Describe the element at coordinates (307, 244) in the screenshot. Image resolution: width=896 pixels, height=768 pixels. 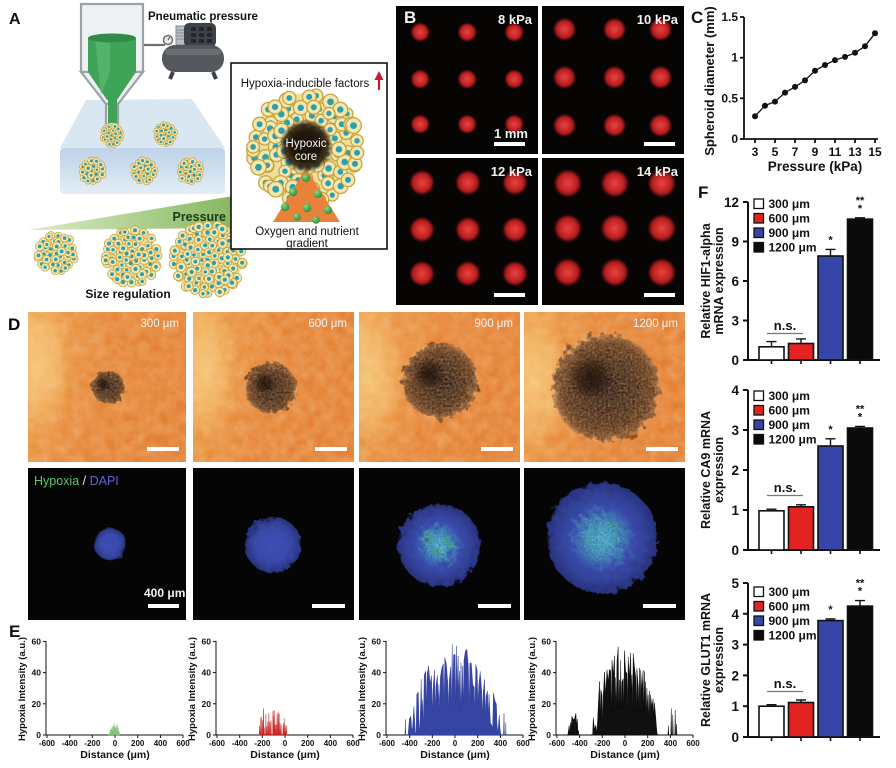
I see `svg-text: gradient` at that location.